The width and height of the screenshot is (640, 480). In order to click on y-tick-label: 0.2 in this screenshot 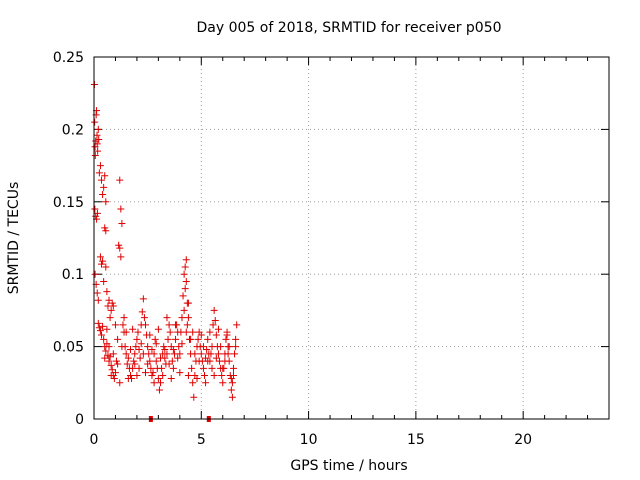, I will do `click(73, 130)`.